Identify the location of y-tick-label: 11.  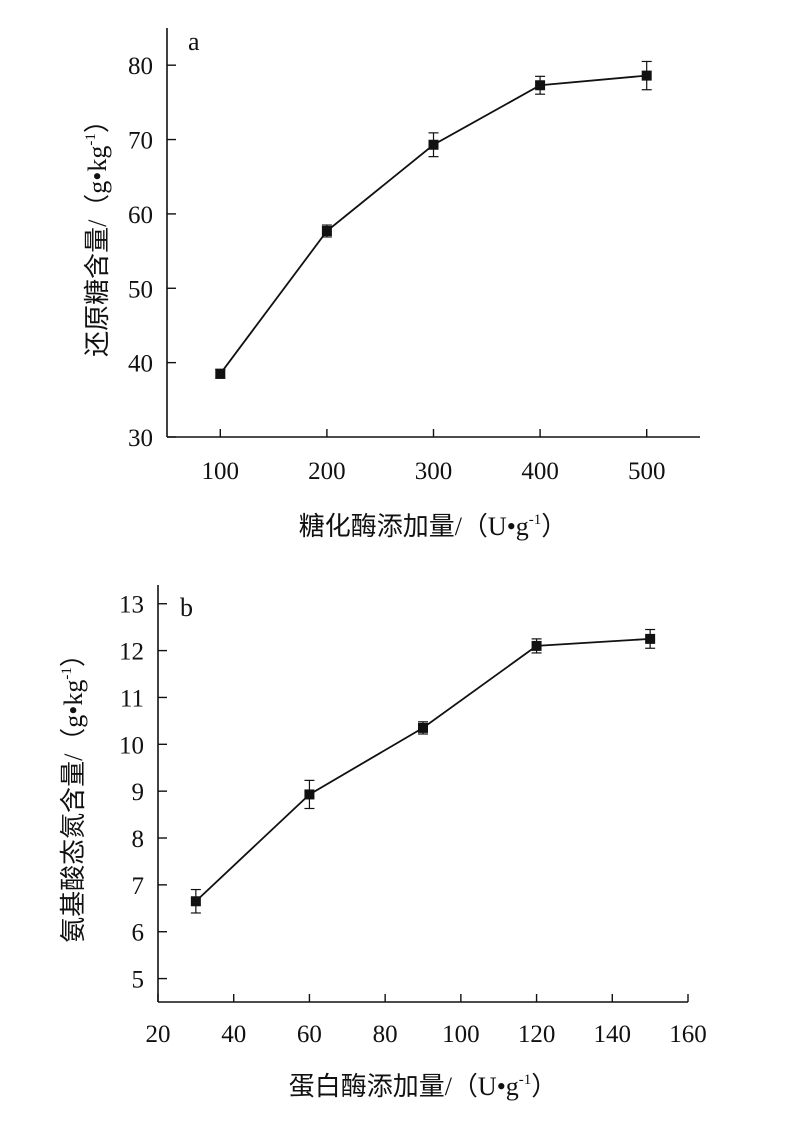
(132, 698).